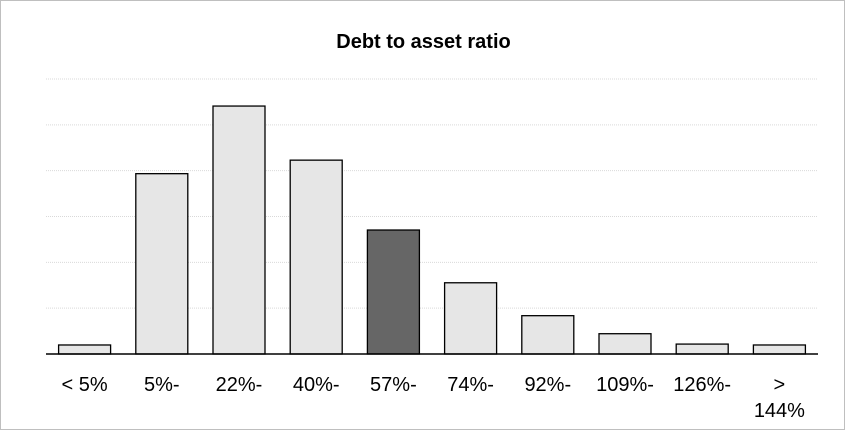 The width and height of the screenshot is (845, 431). I want to click on x-tick-label: 22%-, so click(239, 385).